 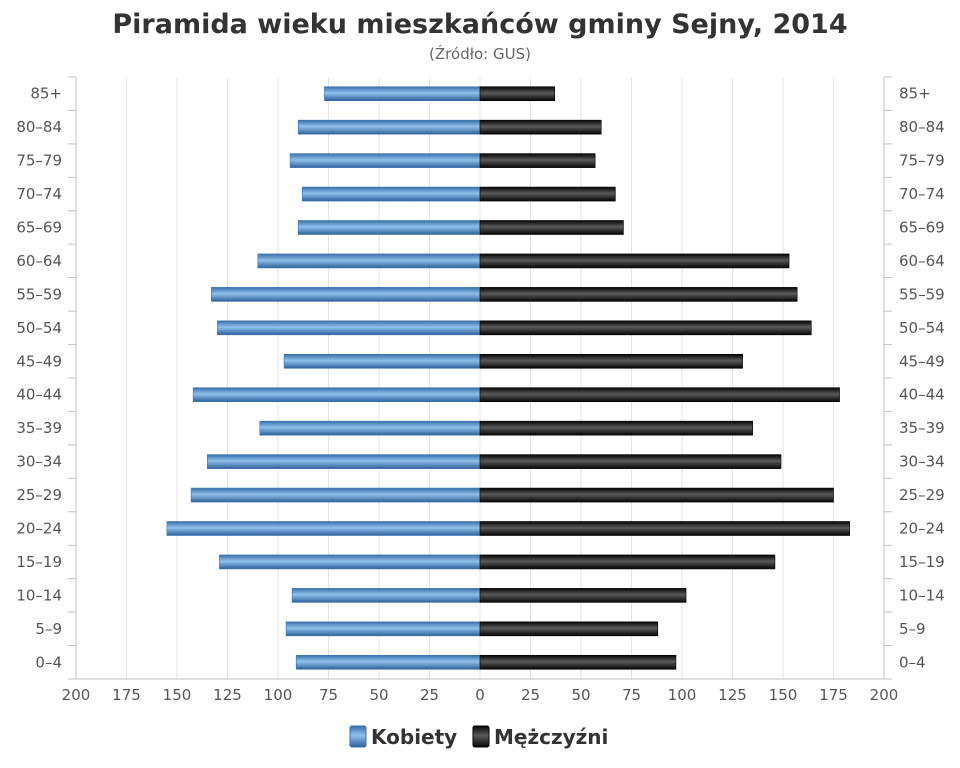 What do you see at coordinates (922, 495) in the screenshot?
I see `y-tick-label-right: 25–29` at bounding box center [922, 495].